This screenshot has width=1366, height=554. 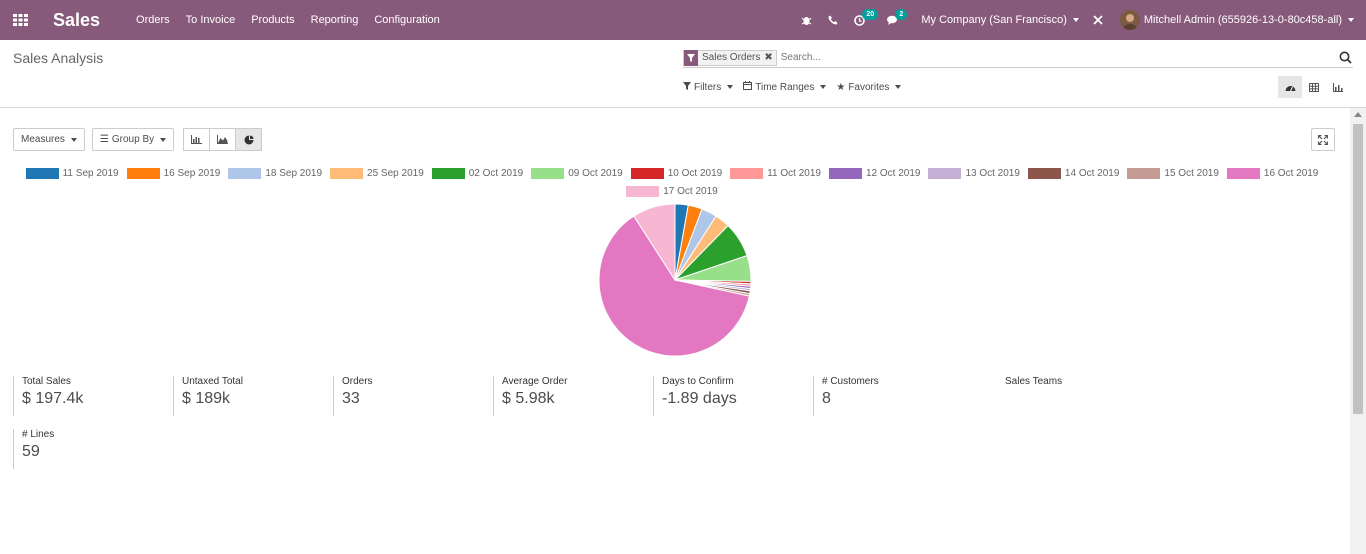 What do you see at coordinates (1092, 173) in the screenshot?
I see `legend-label: 14 Oct 2019` at bounding box center [1092, 173].